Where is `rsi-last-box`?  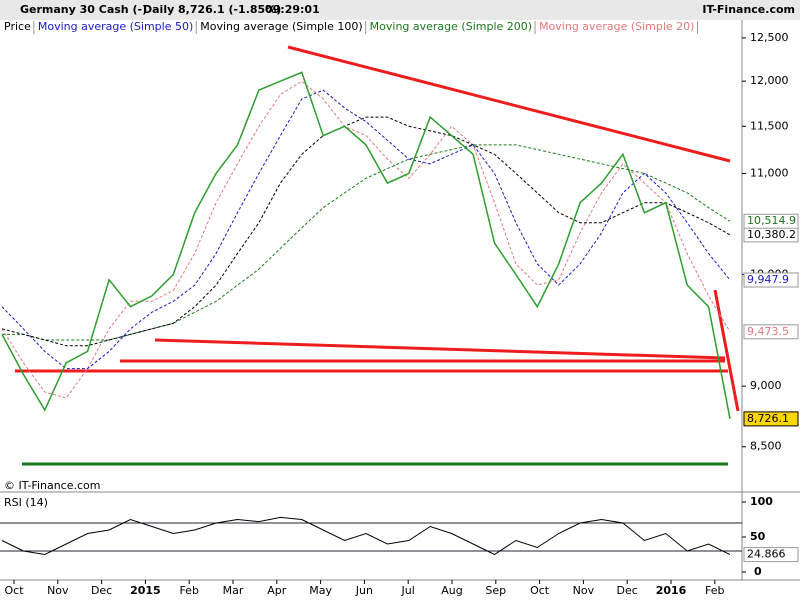 rsi-last-box is located at coordinates (771, 555).